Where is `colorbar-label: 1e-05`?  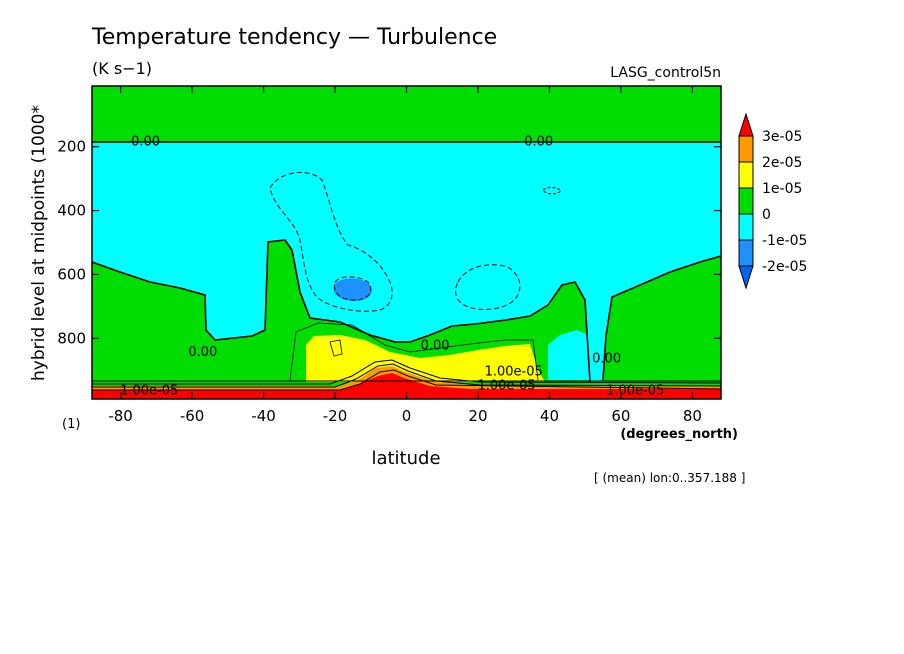
colorbar-label: 1e-05 is located at coordinates (782, 189).